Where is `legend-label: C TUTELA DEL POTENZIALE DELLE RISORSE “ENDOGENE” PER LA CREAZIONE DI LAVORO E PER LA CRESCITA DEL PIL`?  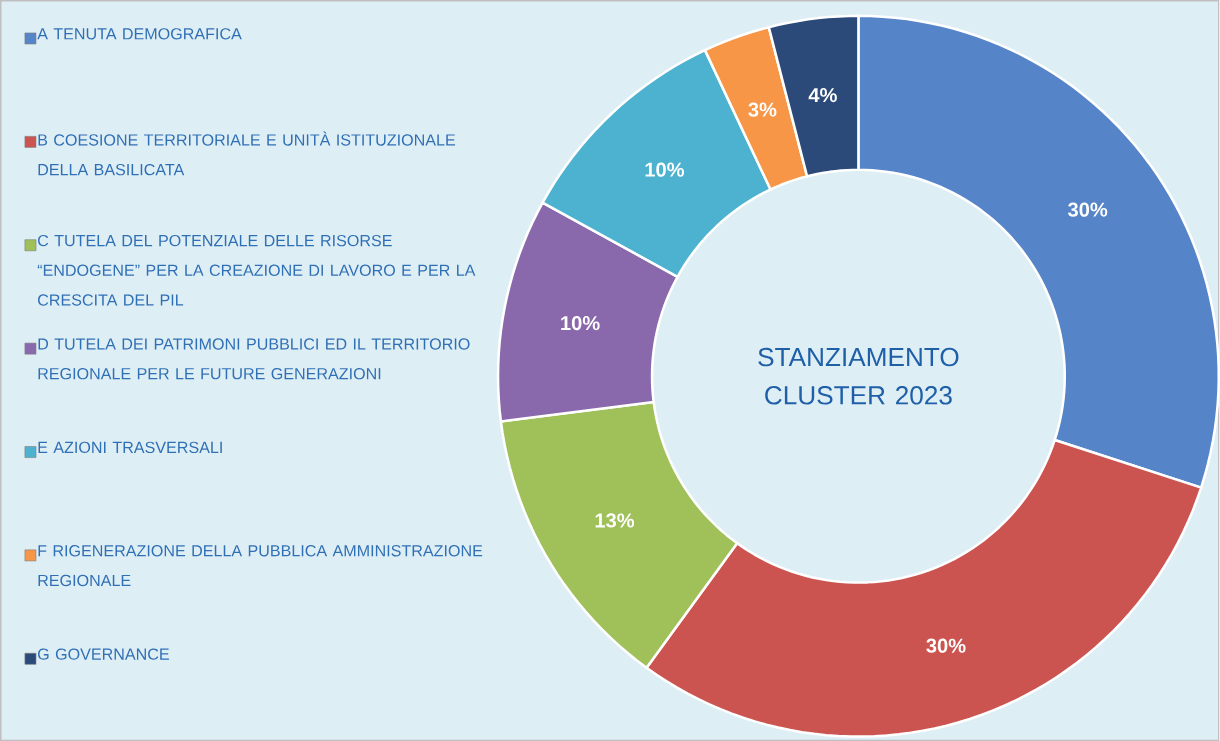
legend-label: C TUTELA DEL POTENZIALE DELLE RISORSE “ENDOGENE” PER LA CREAZIONE DI LAVORO E PER LA CRESCITA DEL PIL is located at coordinates (256, 270).